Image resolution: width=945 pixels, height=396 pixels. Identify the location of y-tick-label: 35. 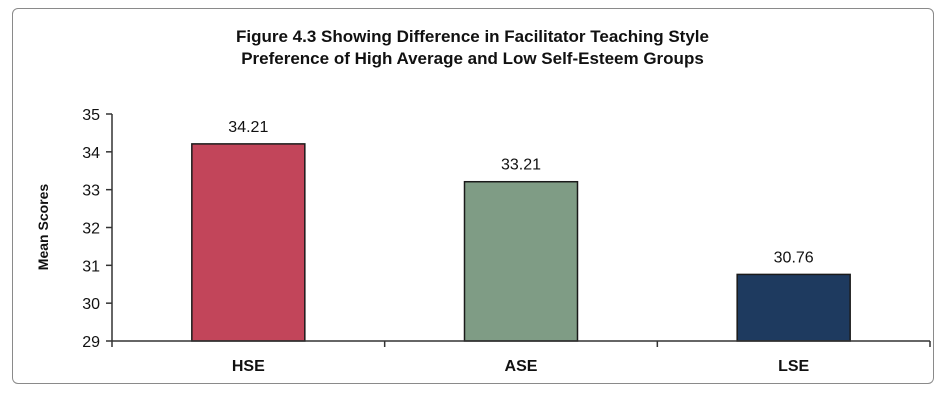
(91, 115).